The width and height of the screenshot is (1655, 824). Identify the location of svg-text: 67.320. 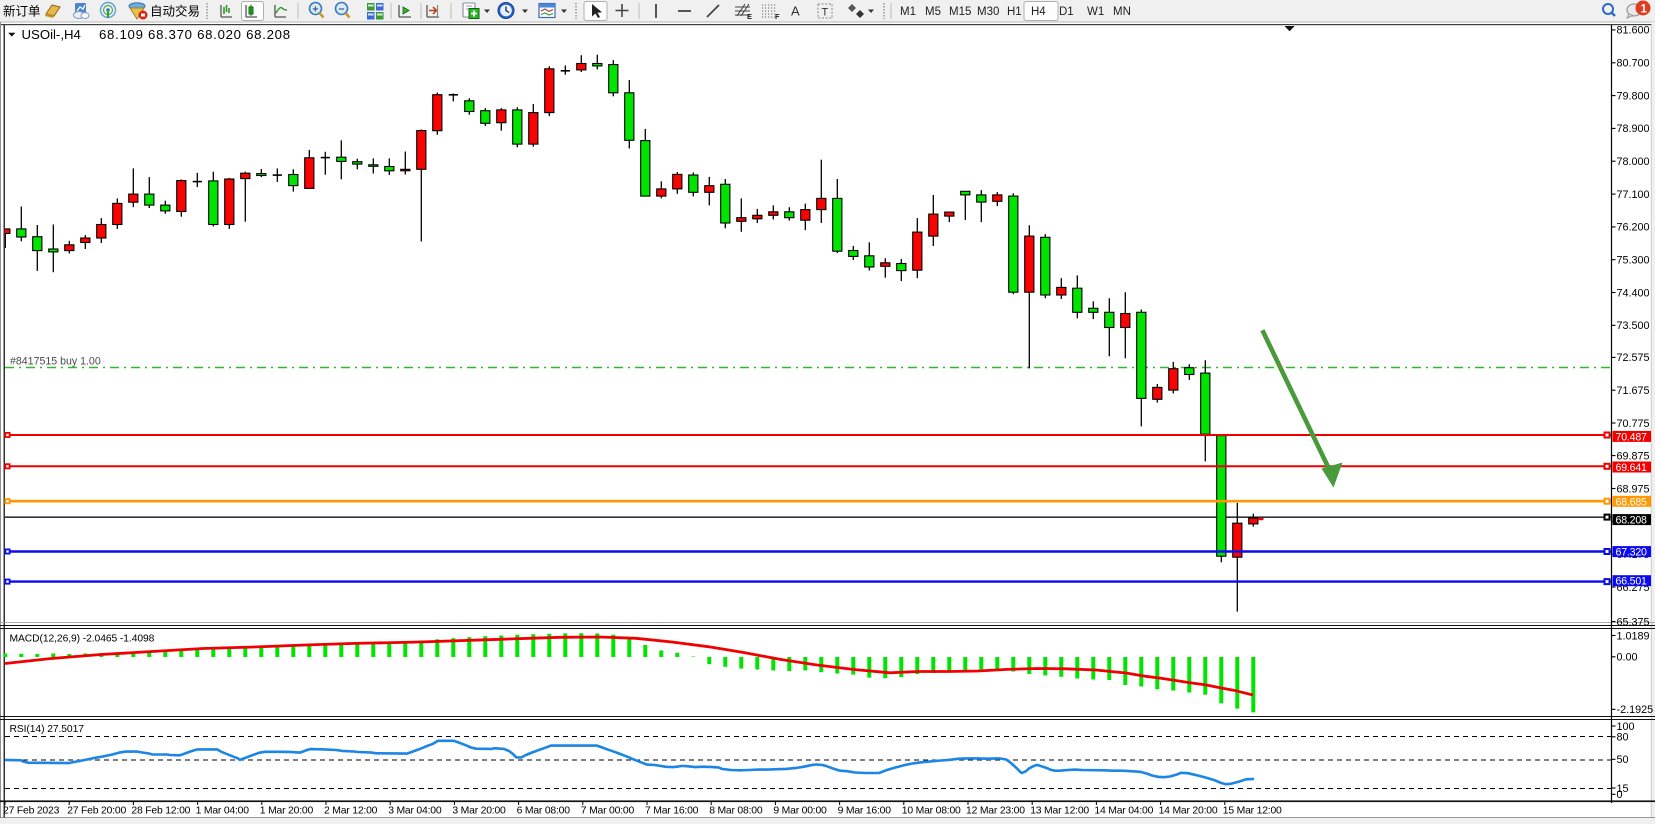
(1632, 553).